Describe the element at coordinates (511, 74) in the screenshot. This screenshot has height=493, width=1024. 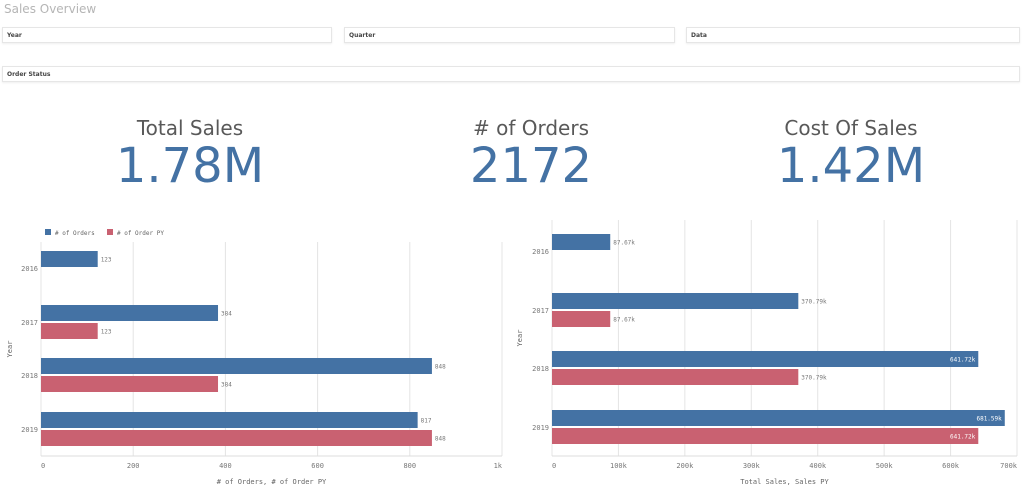
I see `filter-order-status: Order Status` at that location.